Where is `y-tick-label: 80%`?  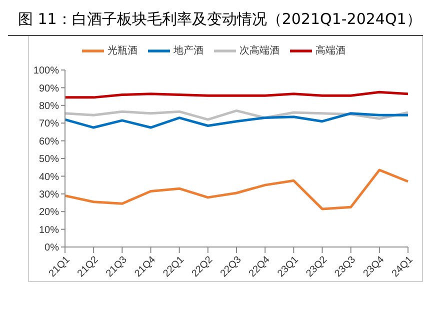
y-tick-label: 80% is located at coordinates (49, 106).